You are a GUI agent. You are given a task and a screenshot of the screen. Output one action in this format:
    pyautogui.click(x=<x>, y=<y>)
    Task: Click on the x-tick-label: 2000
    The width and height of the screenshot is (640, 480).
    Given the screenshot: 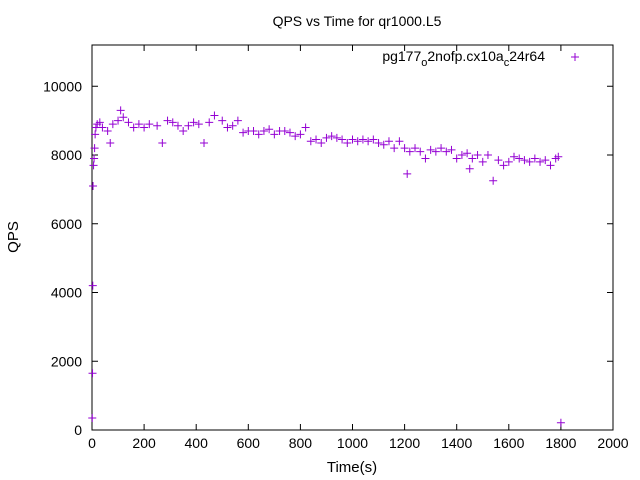 What is the action you would take?
    pyautogui.click(x=612, y=443)
    